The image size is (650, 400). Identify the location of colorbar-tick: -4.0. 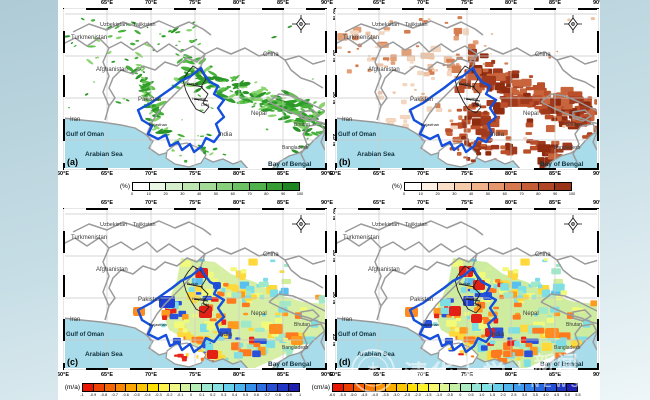
(375, 395).